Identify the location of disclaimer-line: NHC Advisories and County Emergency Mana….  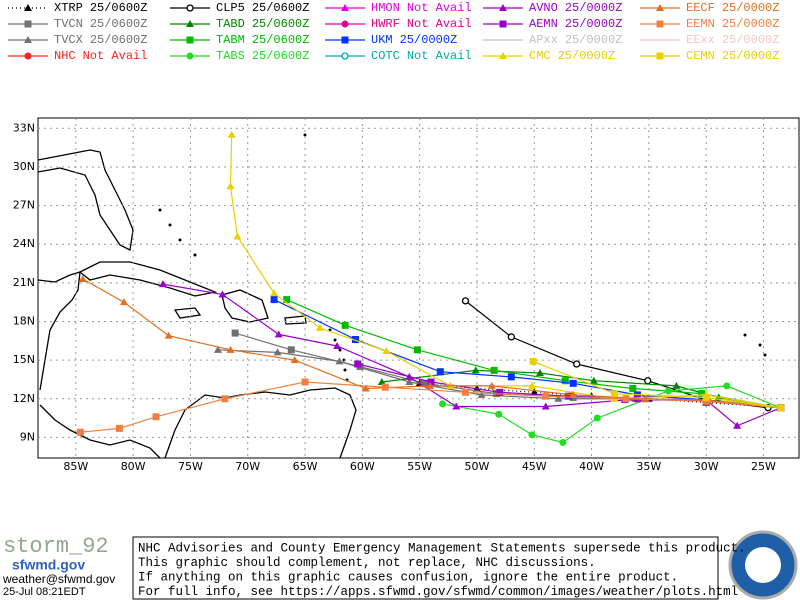
(442, 548).